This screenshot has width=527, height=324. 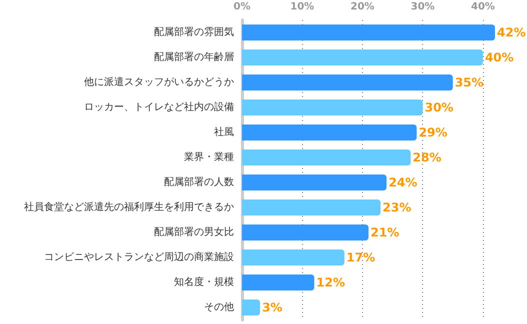 I want to click on y-tick-label: 他に派遣スタッフがいるかどうか, so click(x=159, y=82).